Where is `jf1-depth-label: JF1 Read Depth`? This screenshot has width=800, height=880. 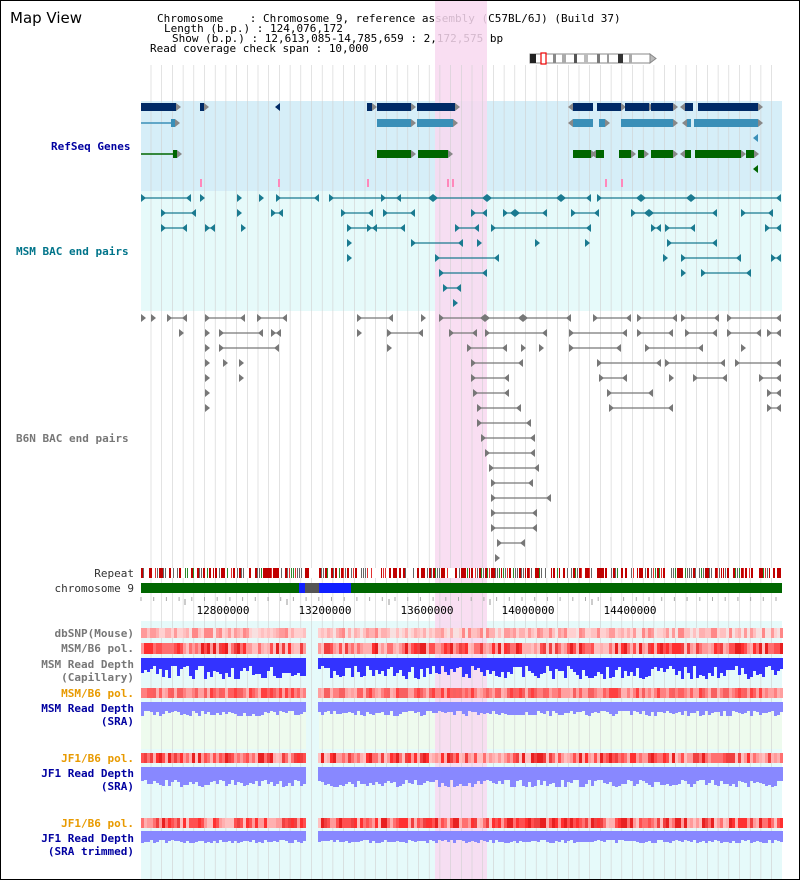
jf1-depth-label: JF1 Read Depth is located at coordinates (87, 773).